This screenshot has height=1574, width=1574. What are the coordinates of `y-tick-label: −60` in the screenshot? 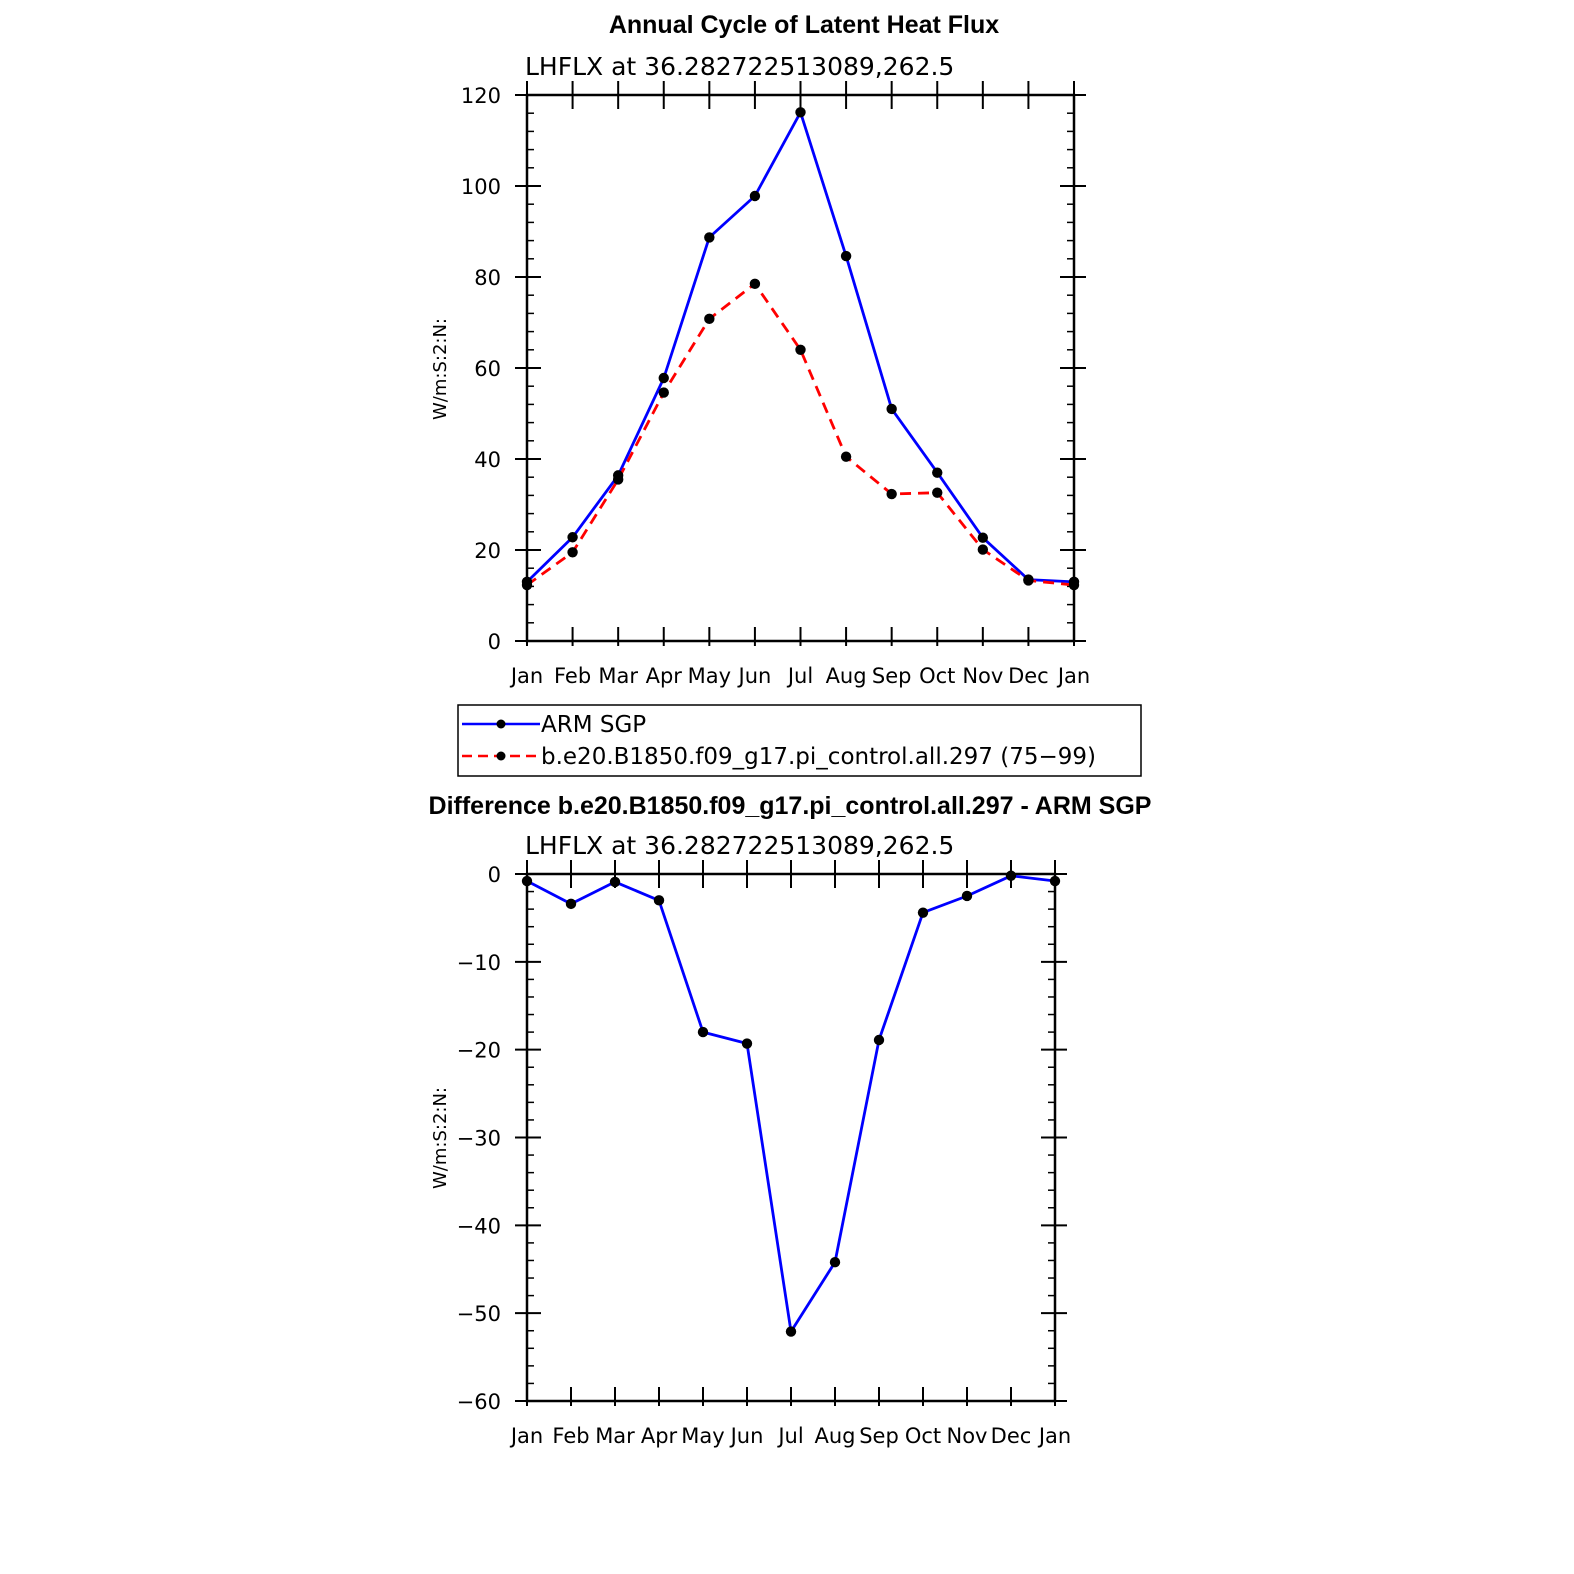 It's located at (479, 1402).